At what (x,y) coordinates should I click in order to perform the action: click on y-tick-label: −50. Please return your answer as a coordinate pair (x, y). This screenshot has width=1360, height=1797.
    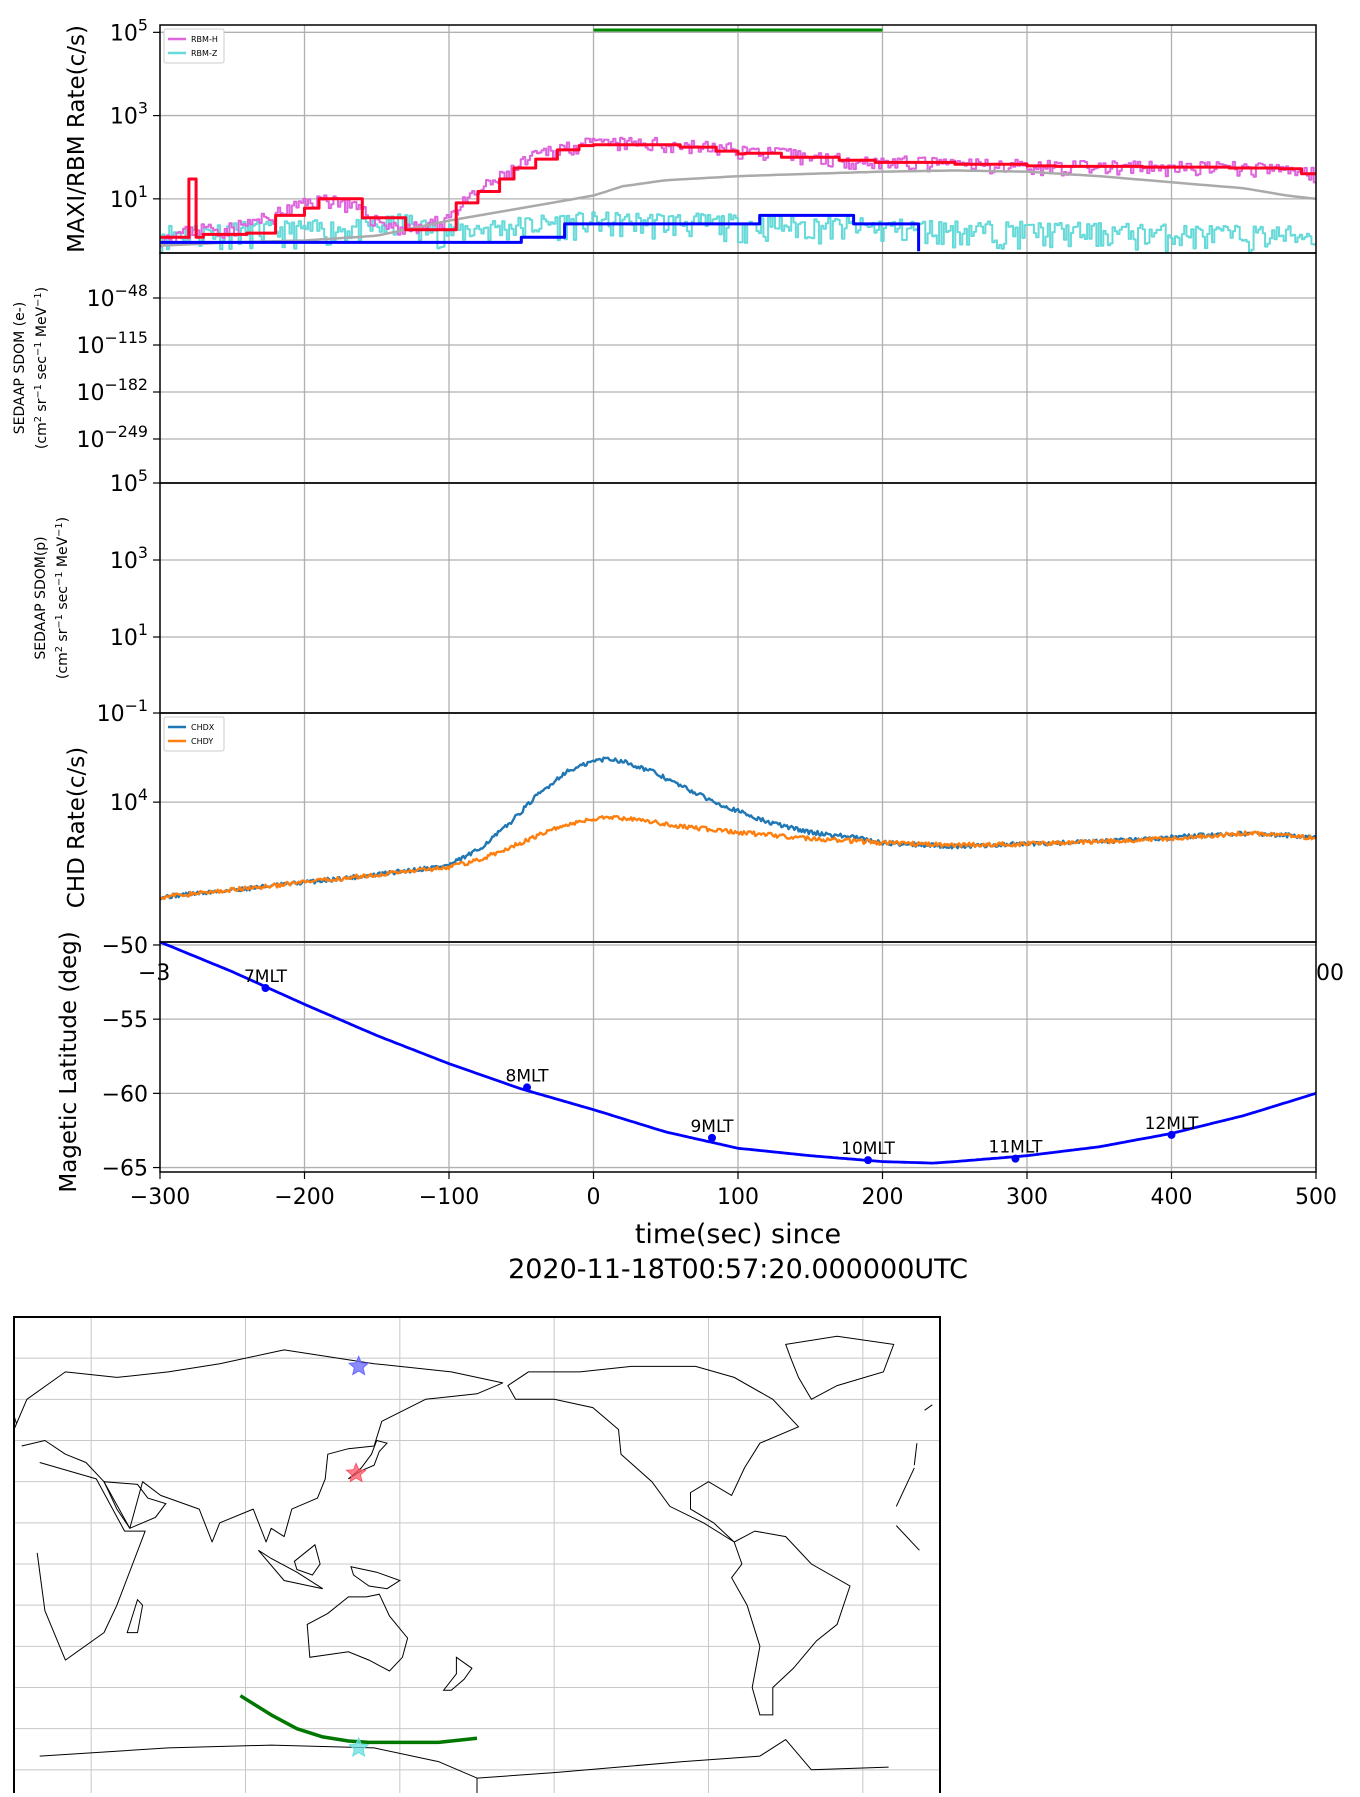
    Looking at the image, I should click on (125, 946).